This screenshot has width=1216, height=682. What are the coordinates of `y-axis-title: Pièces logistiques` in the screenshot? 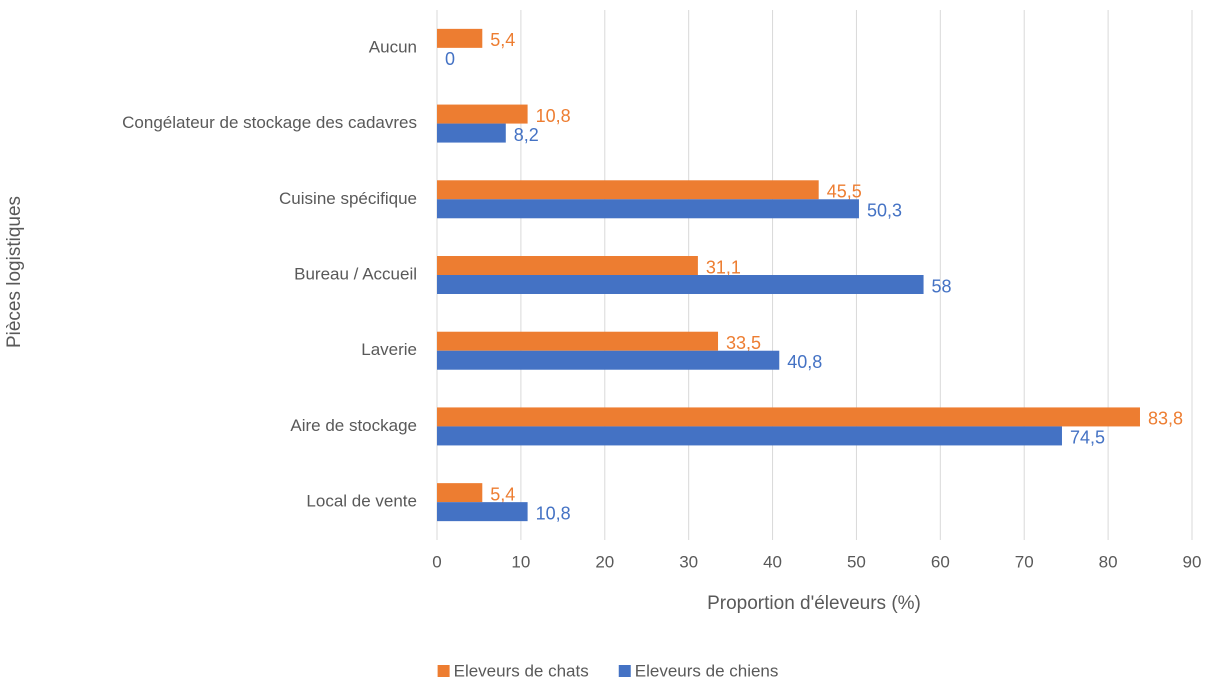 It's located at (14, 272).